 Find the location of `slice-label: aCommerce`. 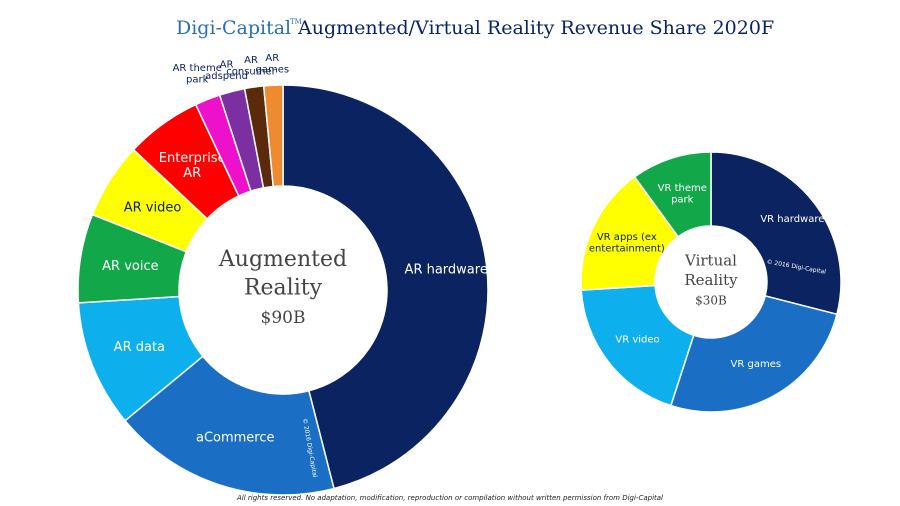

slice-label: aCommerce is located at coordinates (235, 437).